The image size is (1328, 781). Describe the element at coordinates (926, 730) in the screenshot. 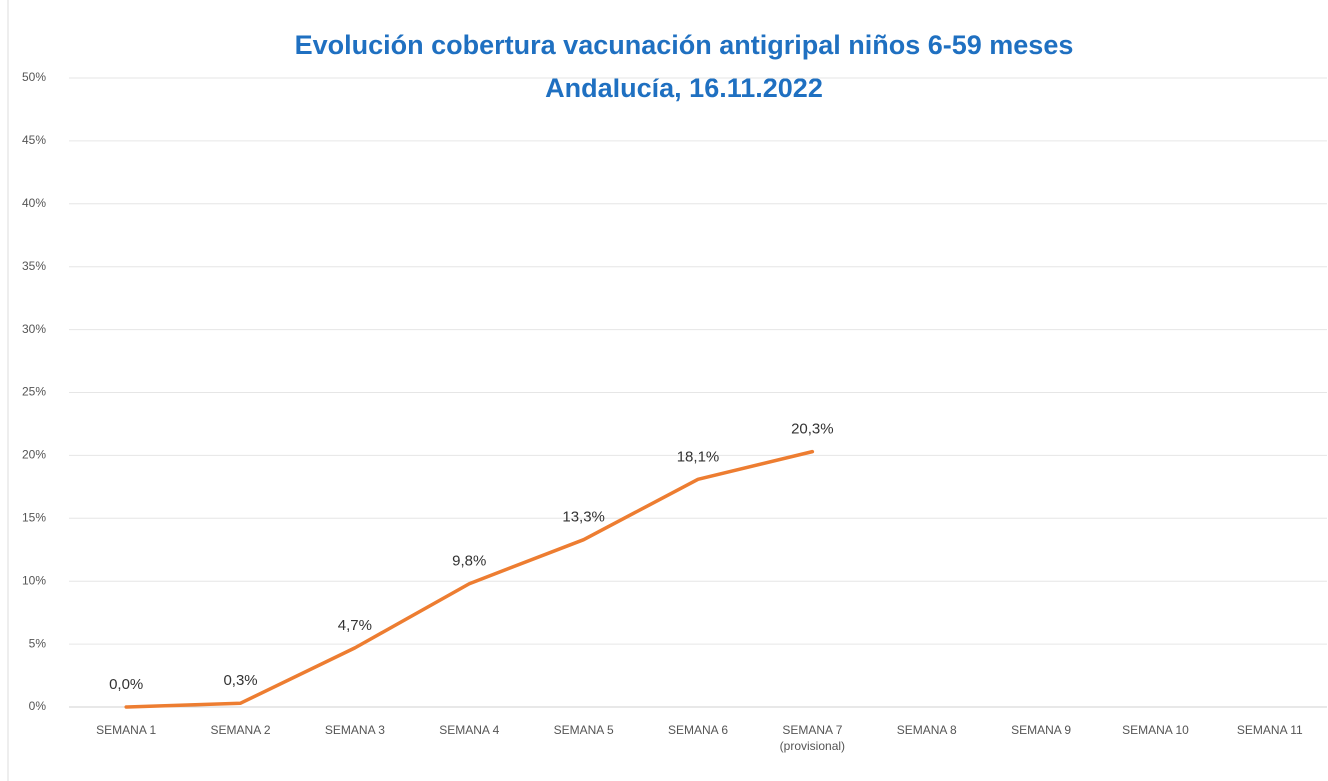

I see `x-tick-label: SEMANA 8` at that location.